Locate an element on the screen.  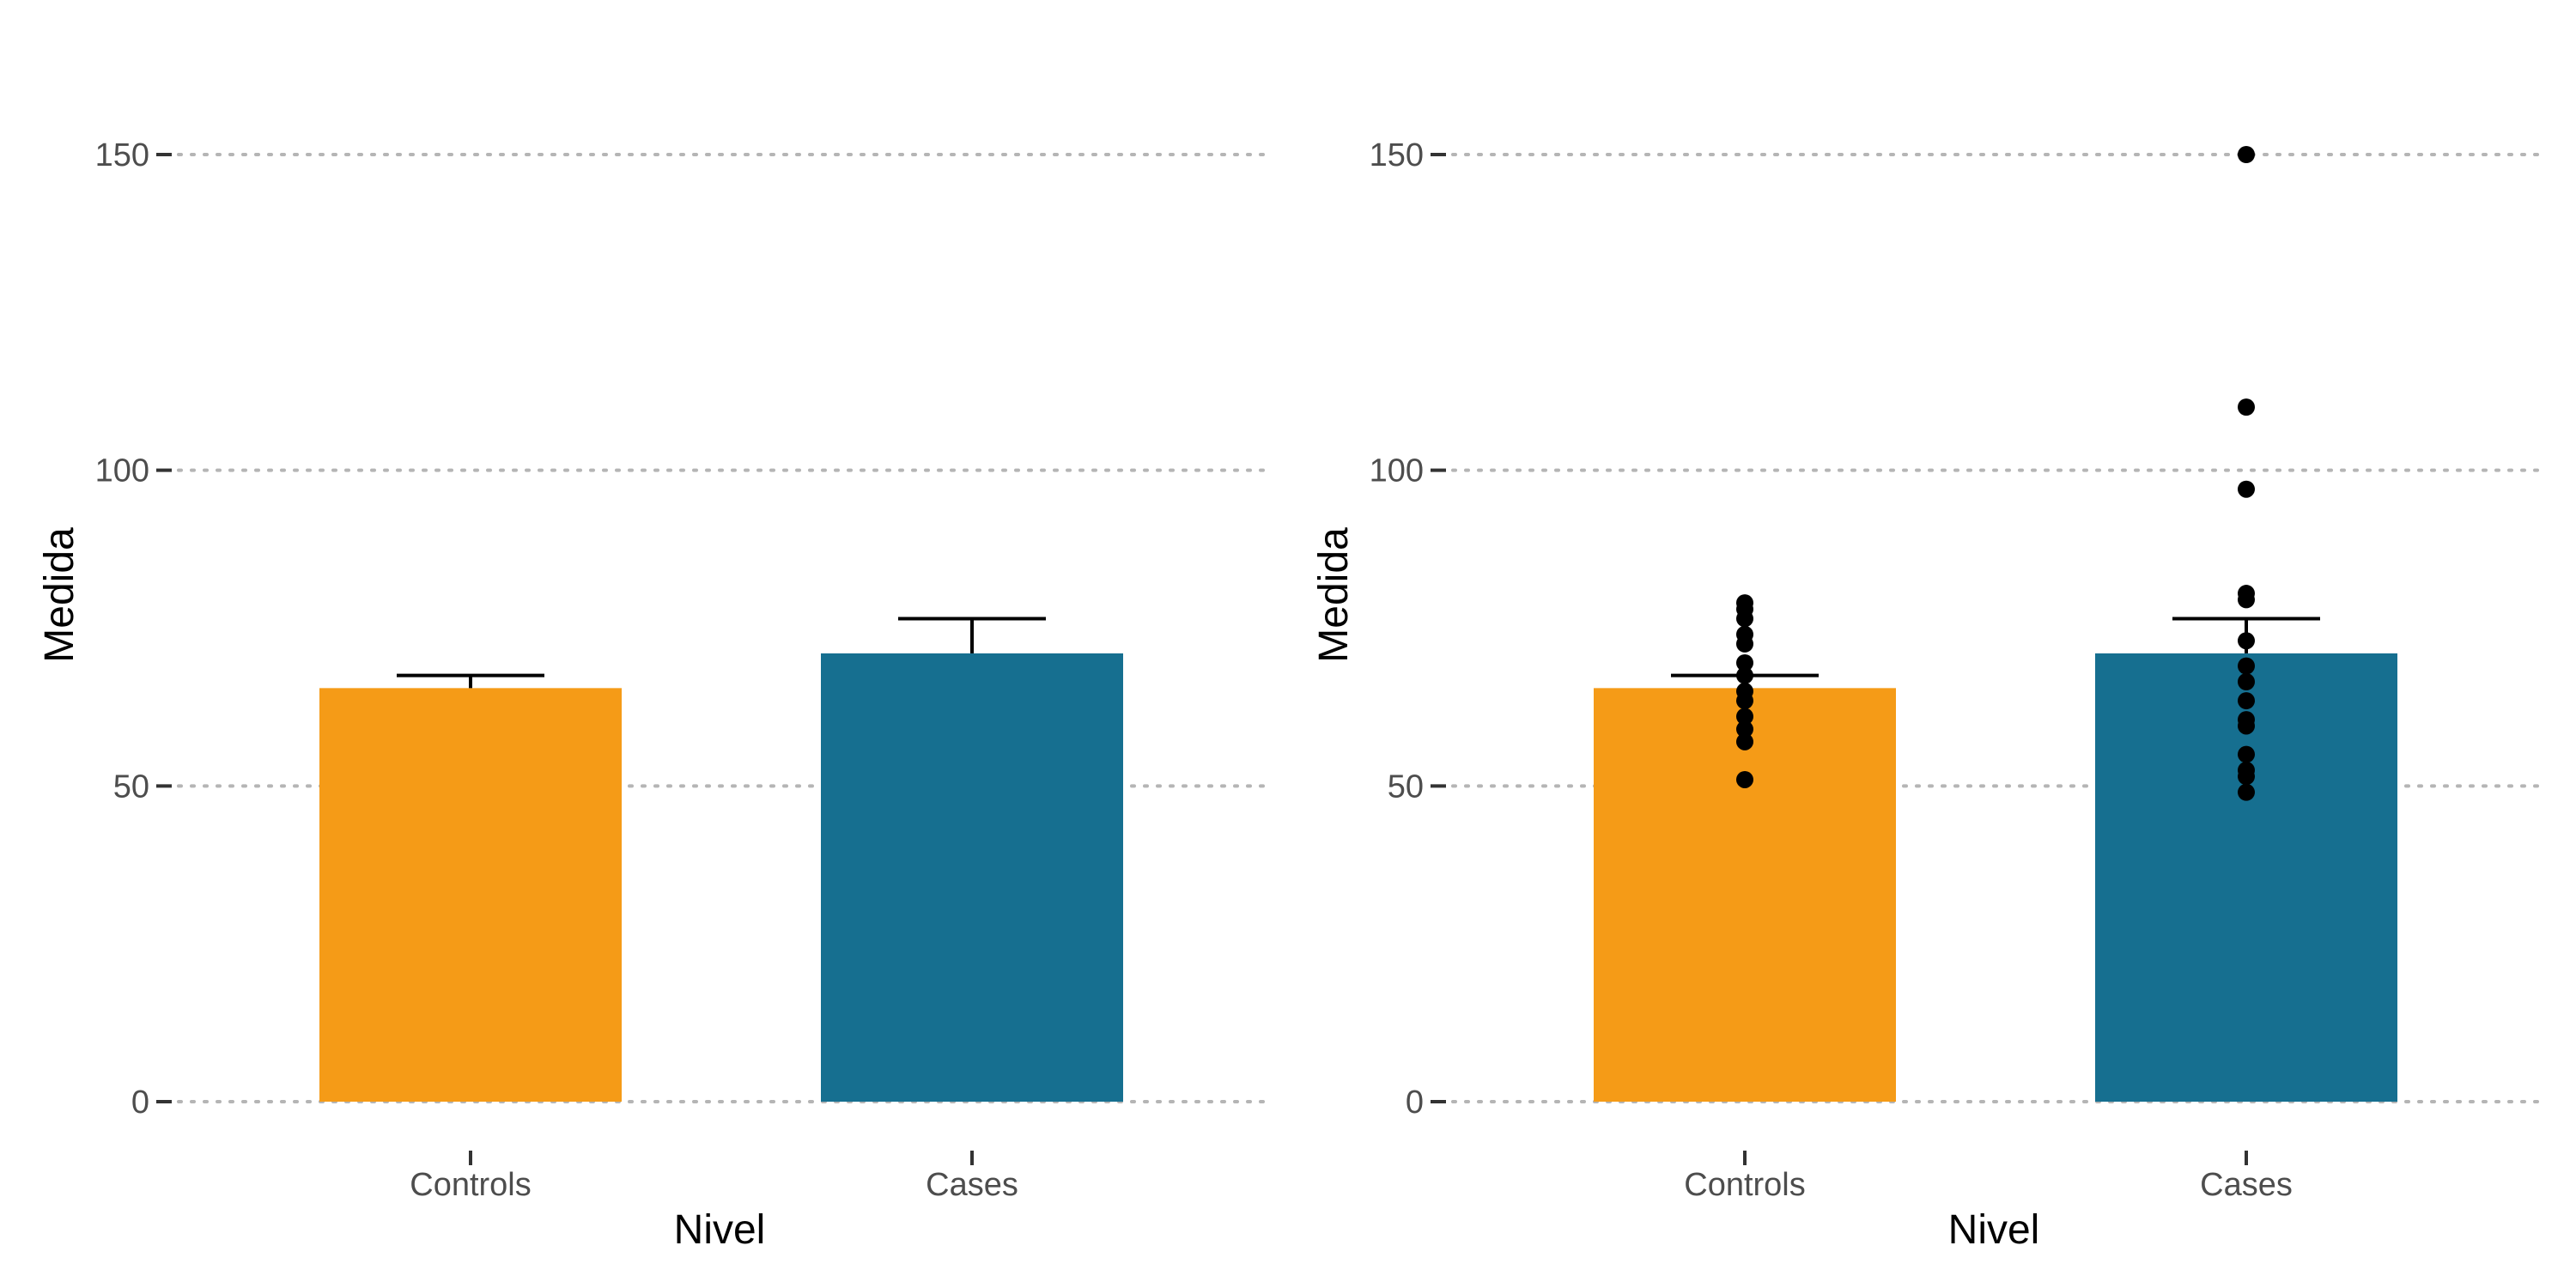
bar-cases is located at coordinates (972, 878).